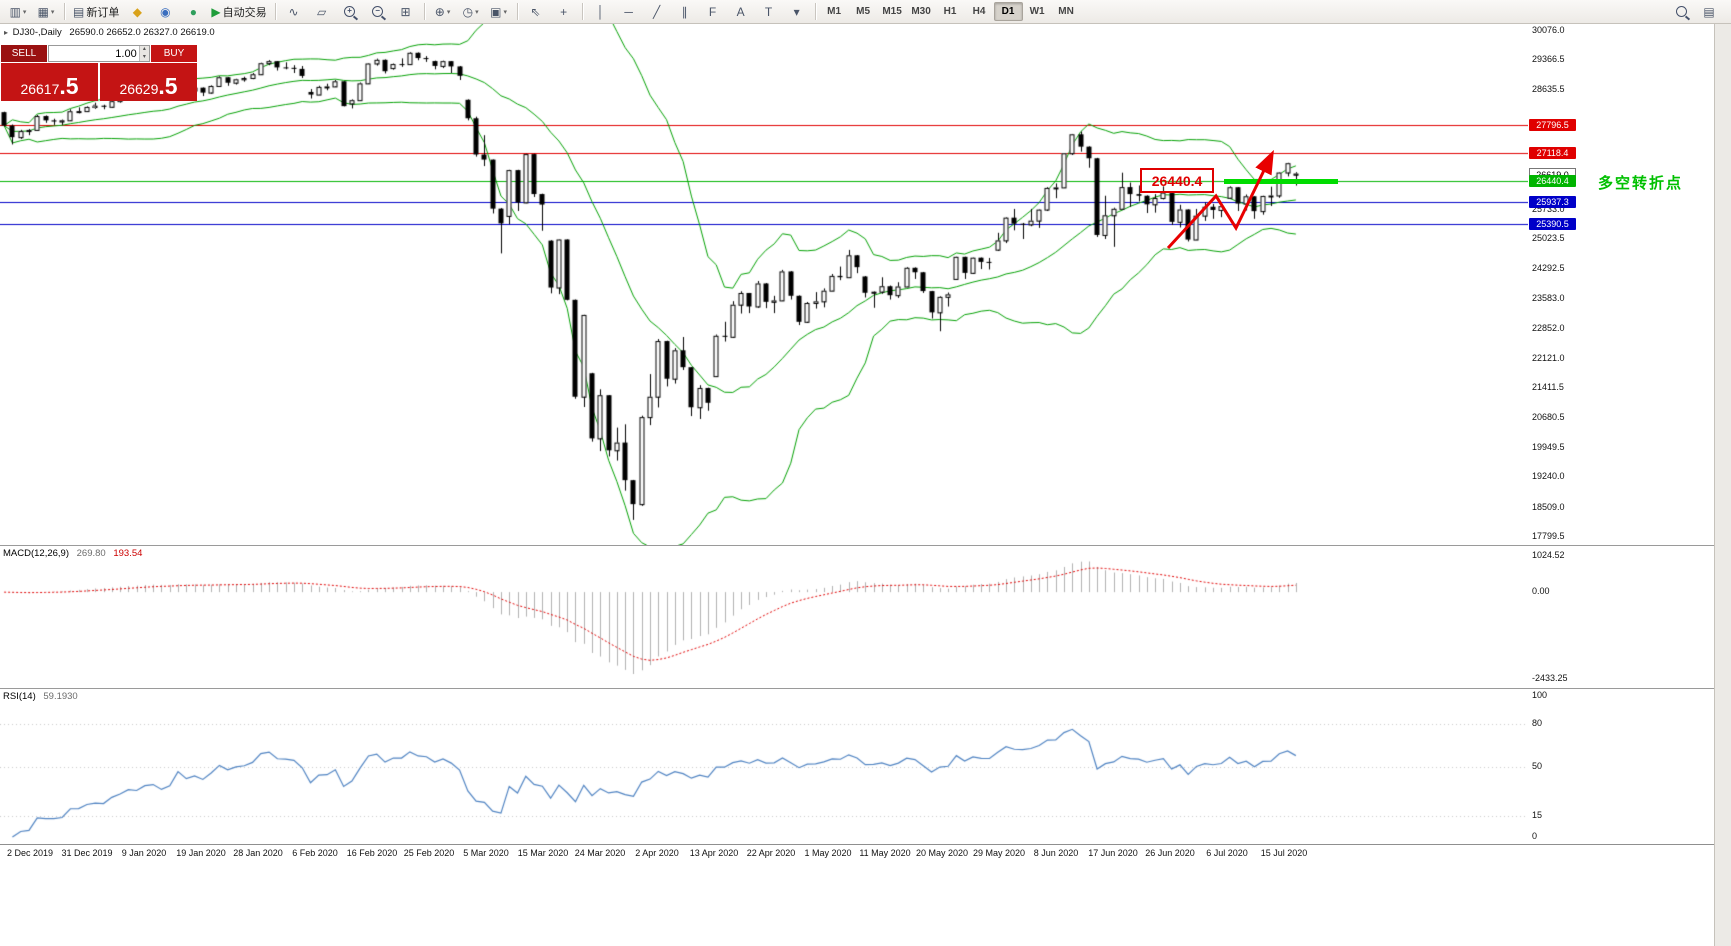 This screenshot has width=1731, height=946. What do you see at coordinates (1548, 328) in the screenshot?
I see `price-tick-label: 22852.0` at bounding box center [1548, 328].